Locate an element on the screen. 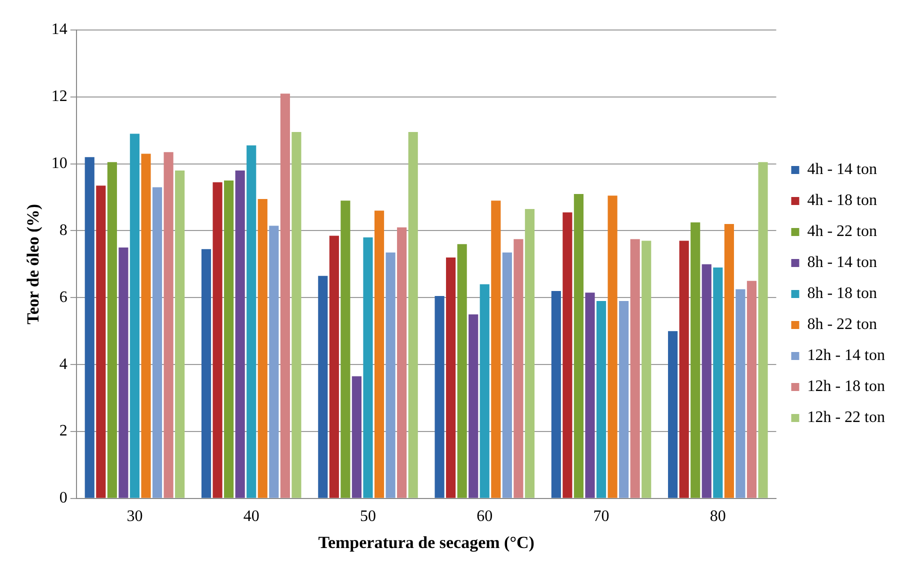 The image size is (905, 578). legend-label: 12h - 14 ton is located at coordinates (846, 355).